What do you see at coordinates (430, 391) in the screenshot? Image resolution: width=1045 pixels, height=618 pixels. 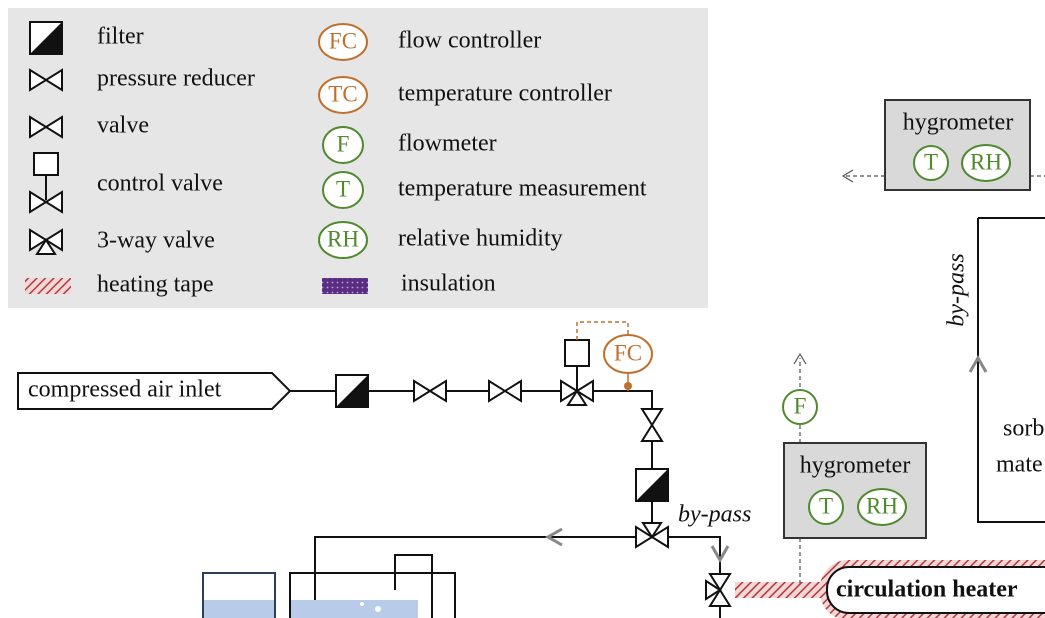 I see `reducer` at bounding box center [430, 391].